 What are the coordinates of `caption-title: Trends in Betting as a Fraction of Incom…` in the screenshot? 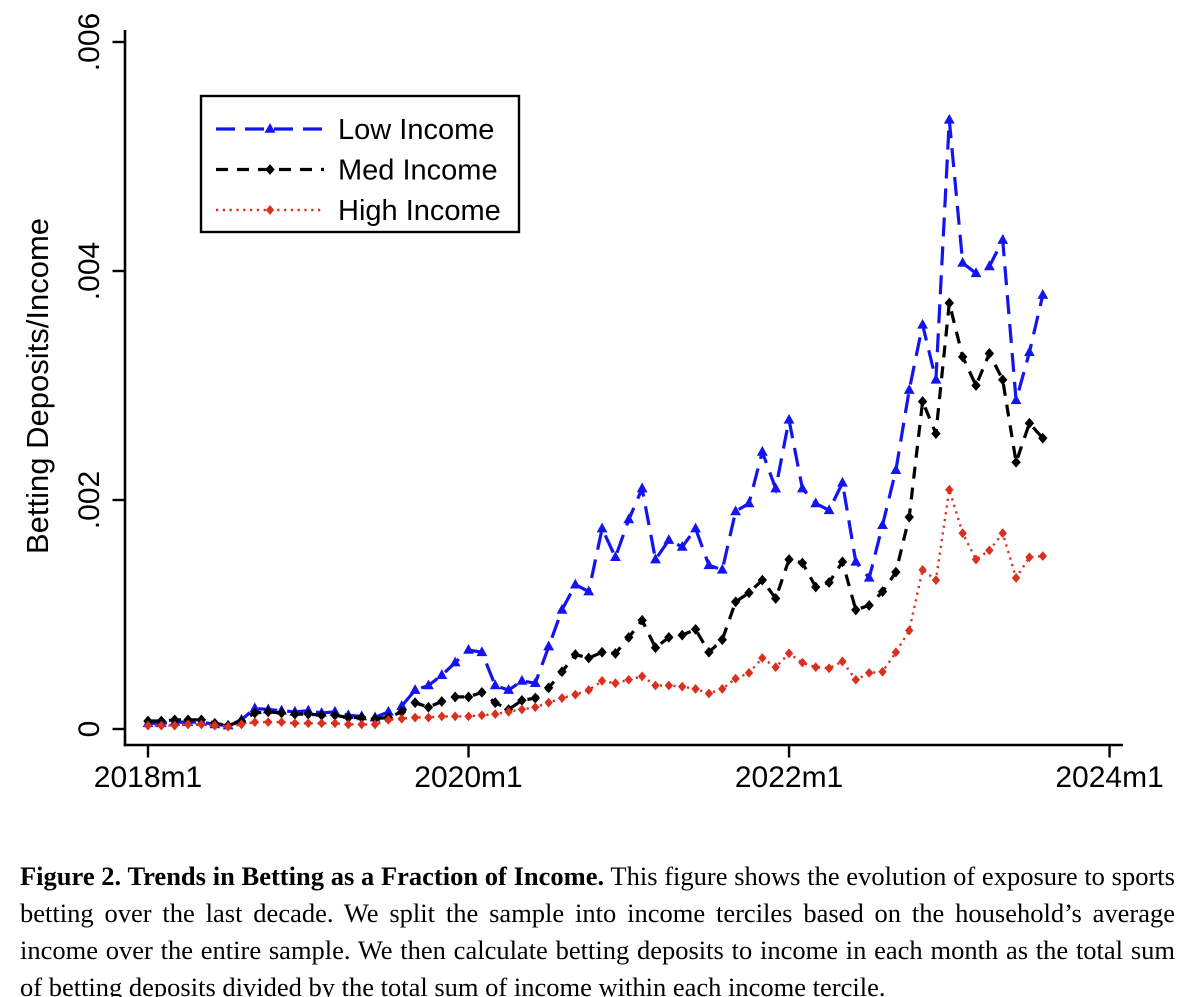 It's located at (366, 875).